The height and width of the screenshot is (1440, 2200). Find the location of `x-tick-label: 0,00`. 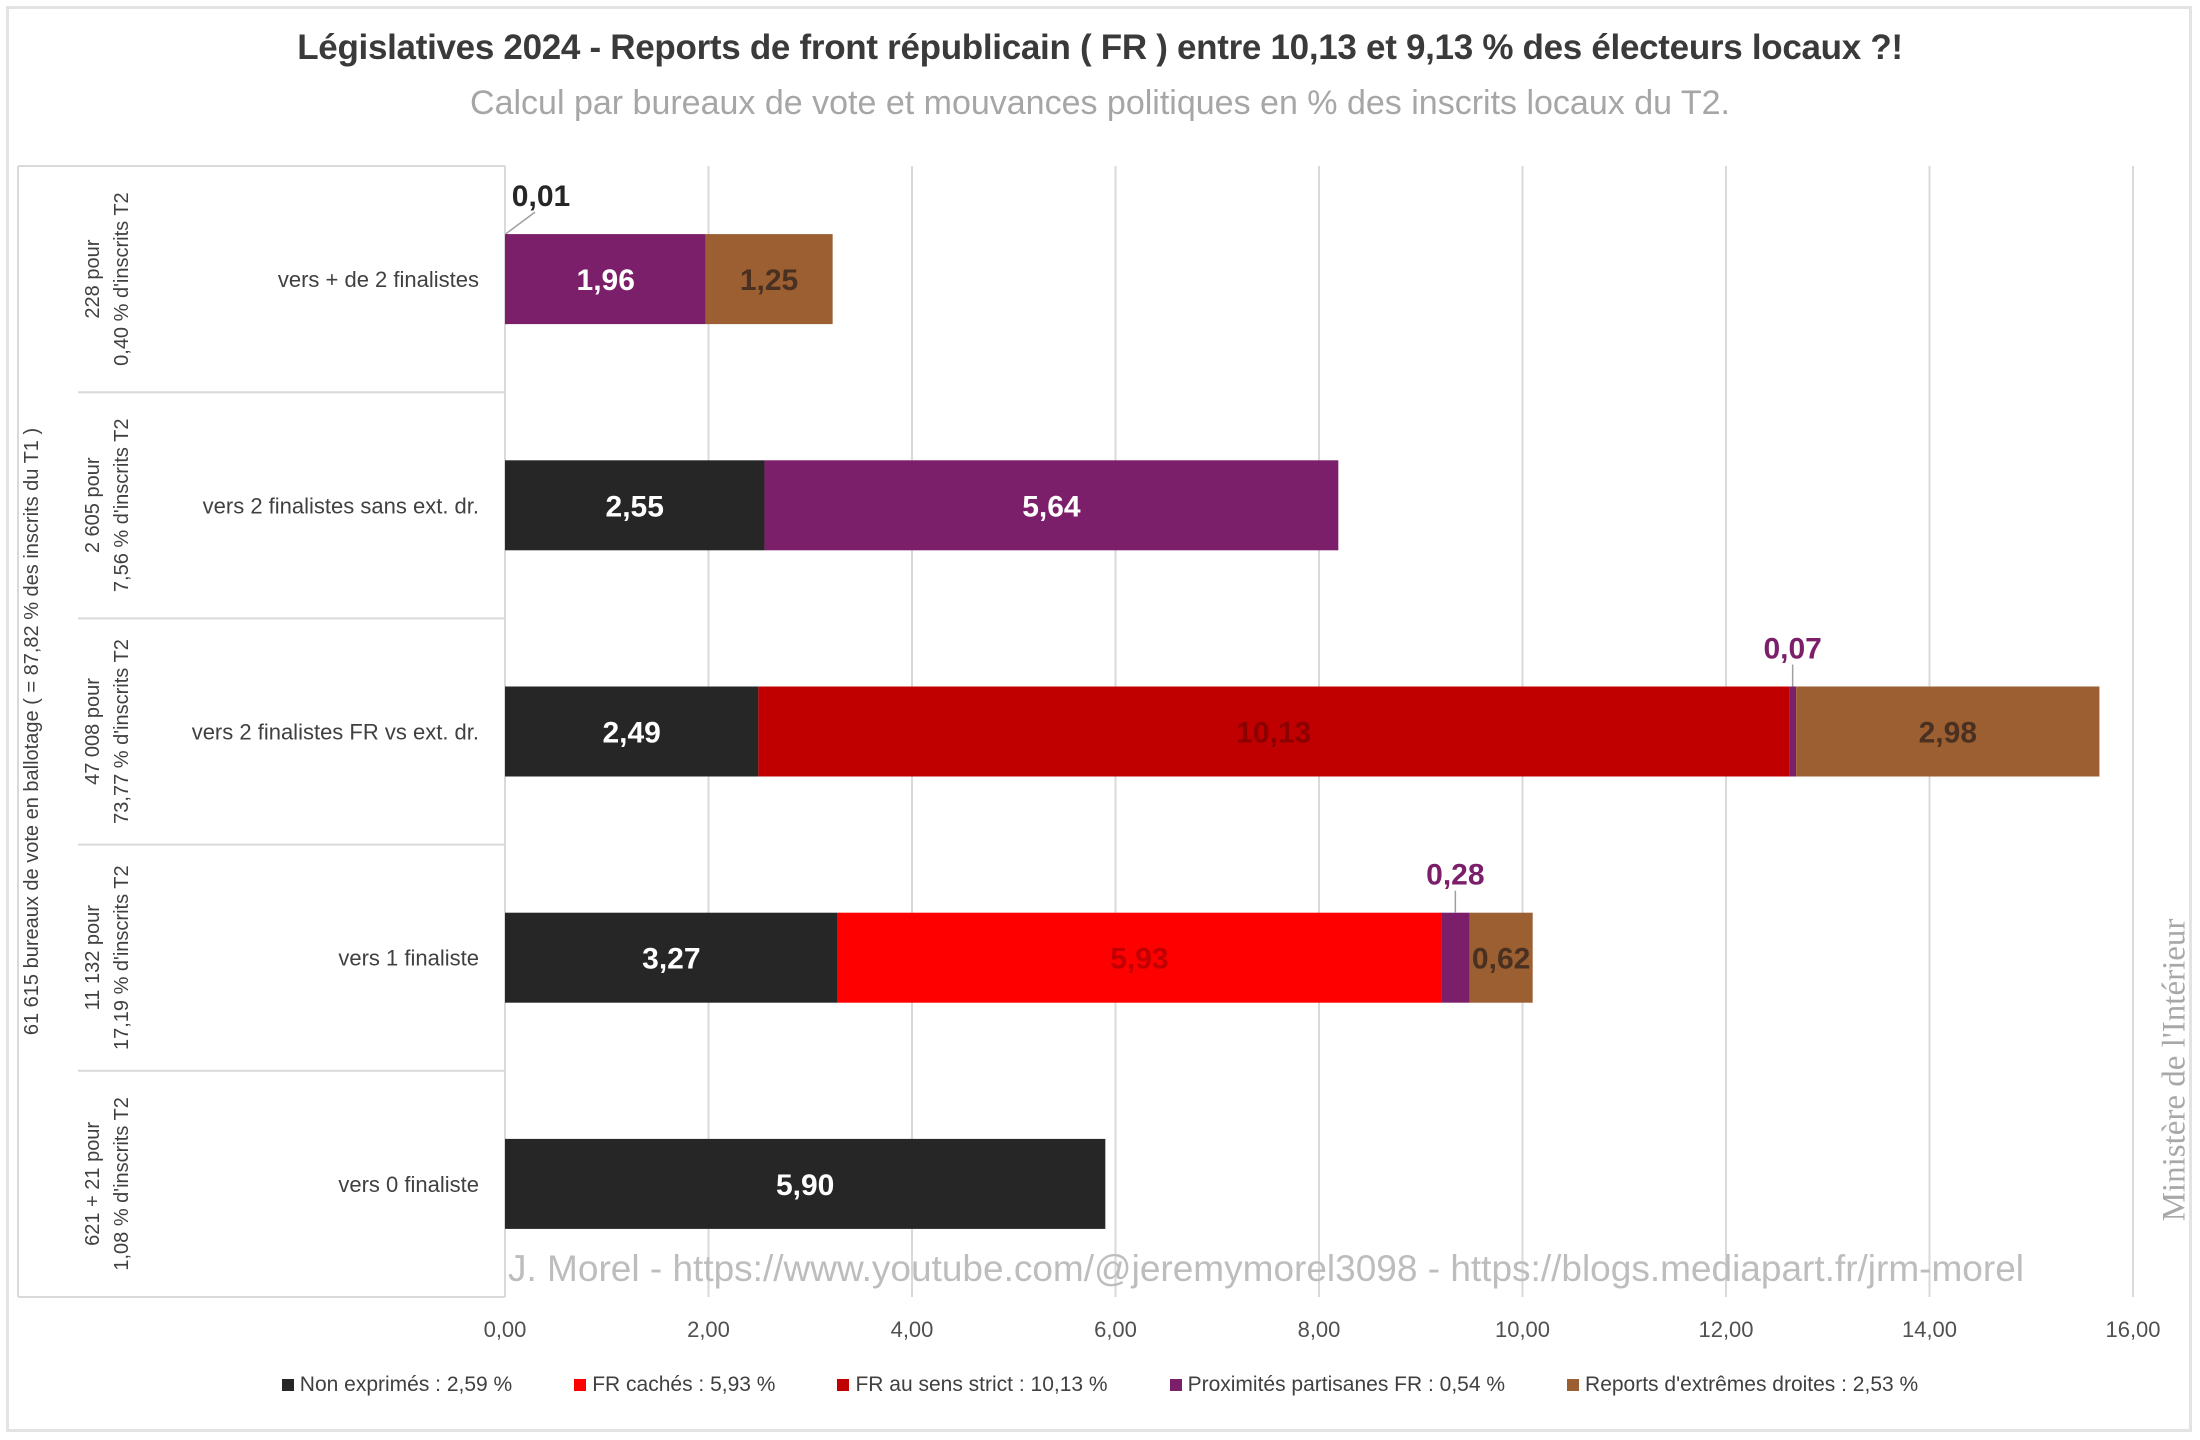

x-tick-label: 0,00 is located at coordinates (505, 1329).